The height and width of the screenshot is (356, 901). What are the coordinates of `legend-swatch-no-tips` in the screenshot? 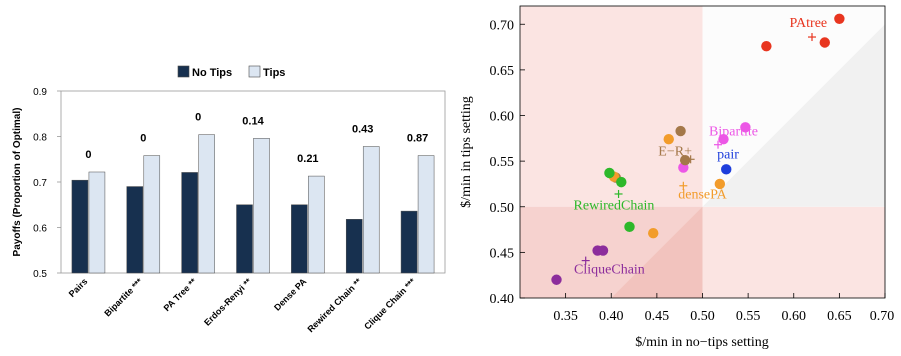 It's located at (183, 71).